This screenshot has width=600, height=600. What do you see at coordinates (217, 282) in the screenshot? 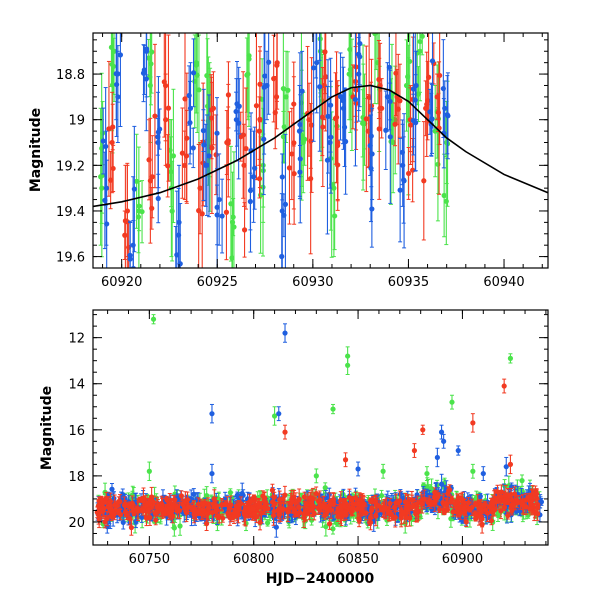
I see `x-tick-label: 60925` at bounding box center [217, 282].